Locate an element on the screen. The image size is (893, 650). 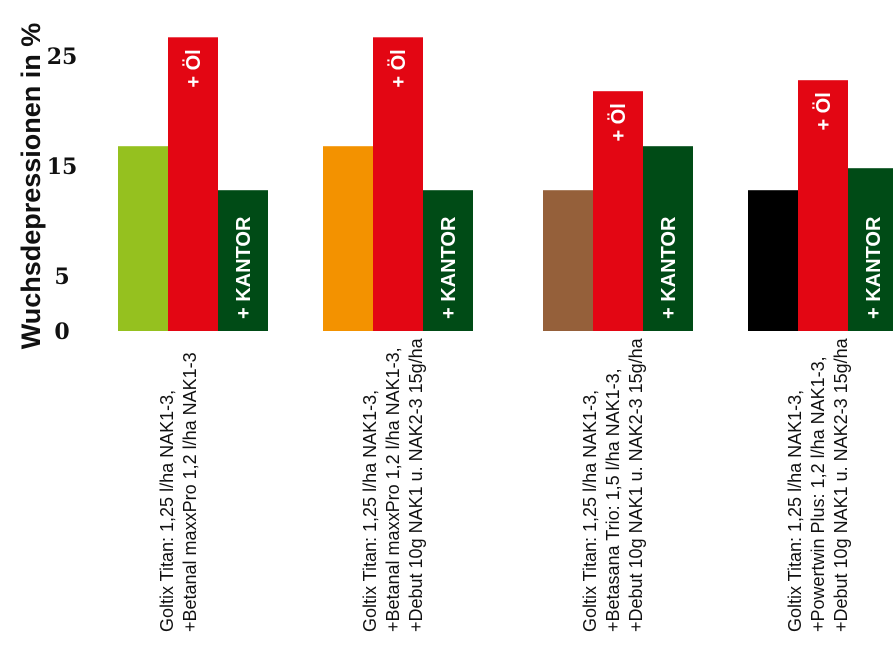
y-tick-label: 25 is located at coordinates (62, 57).